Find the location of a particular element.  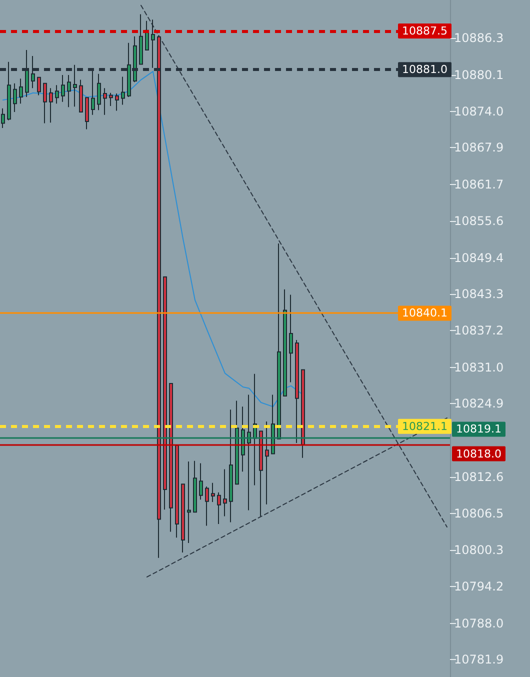

y-tick-label: 10886.3 is located at coordinates (479, 38).